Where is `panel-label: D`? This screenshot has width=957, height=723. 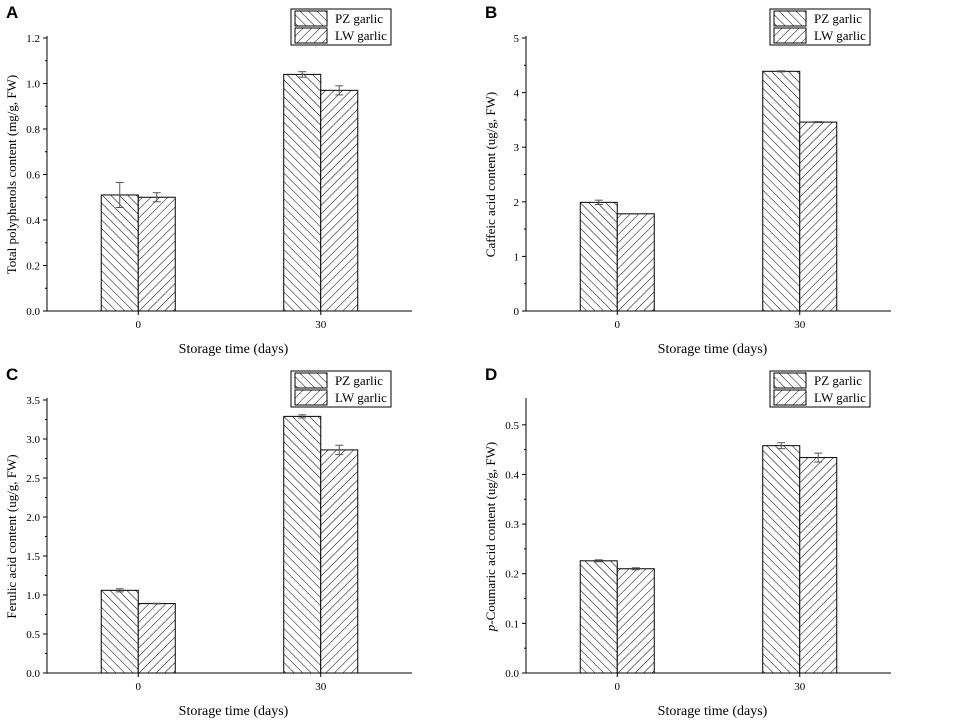
panel-label: D is located at coordinates (491, 374).